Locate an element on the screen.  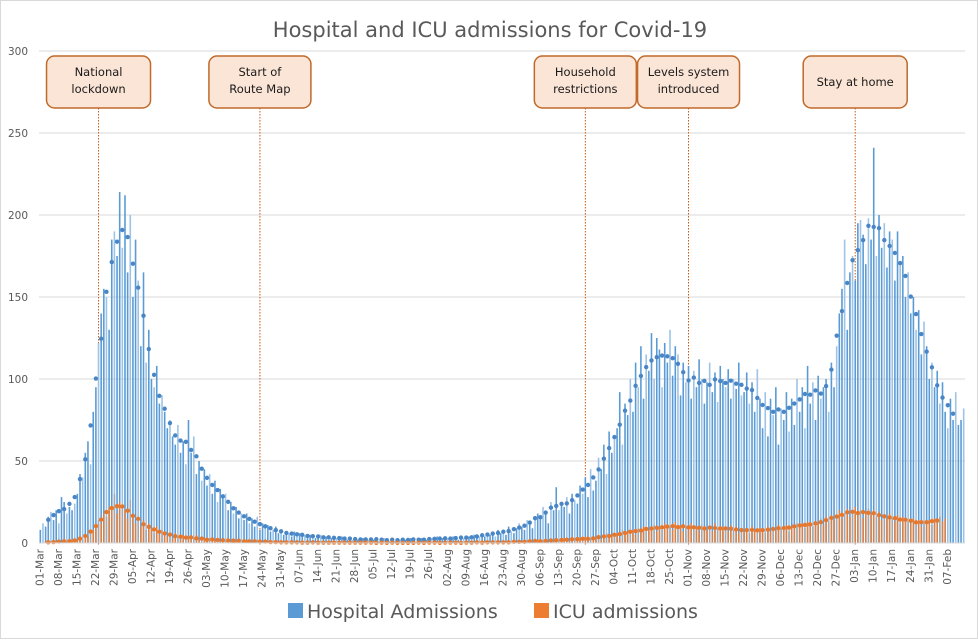
x-tick-label: 22-Nov is located at coordinates (744, 568).